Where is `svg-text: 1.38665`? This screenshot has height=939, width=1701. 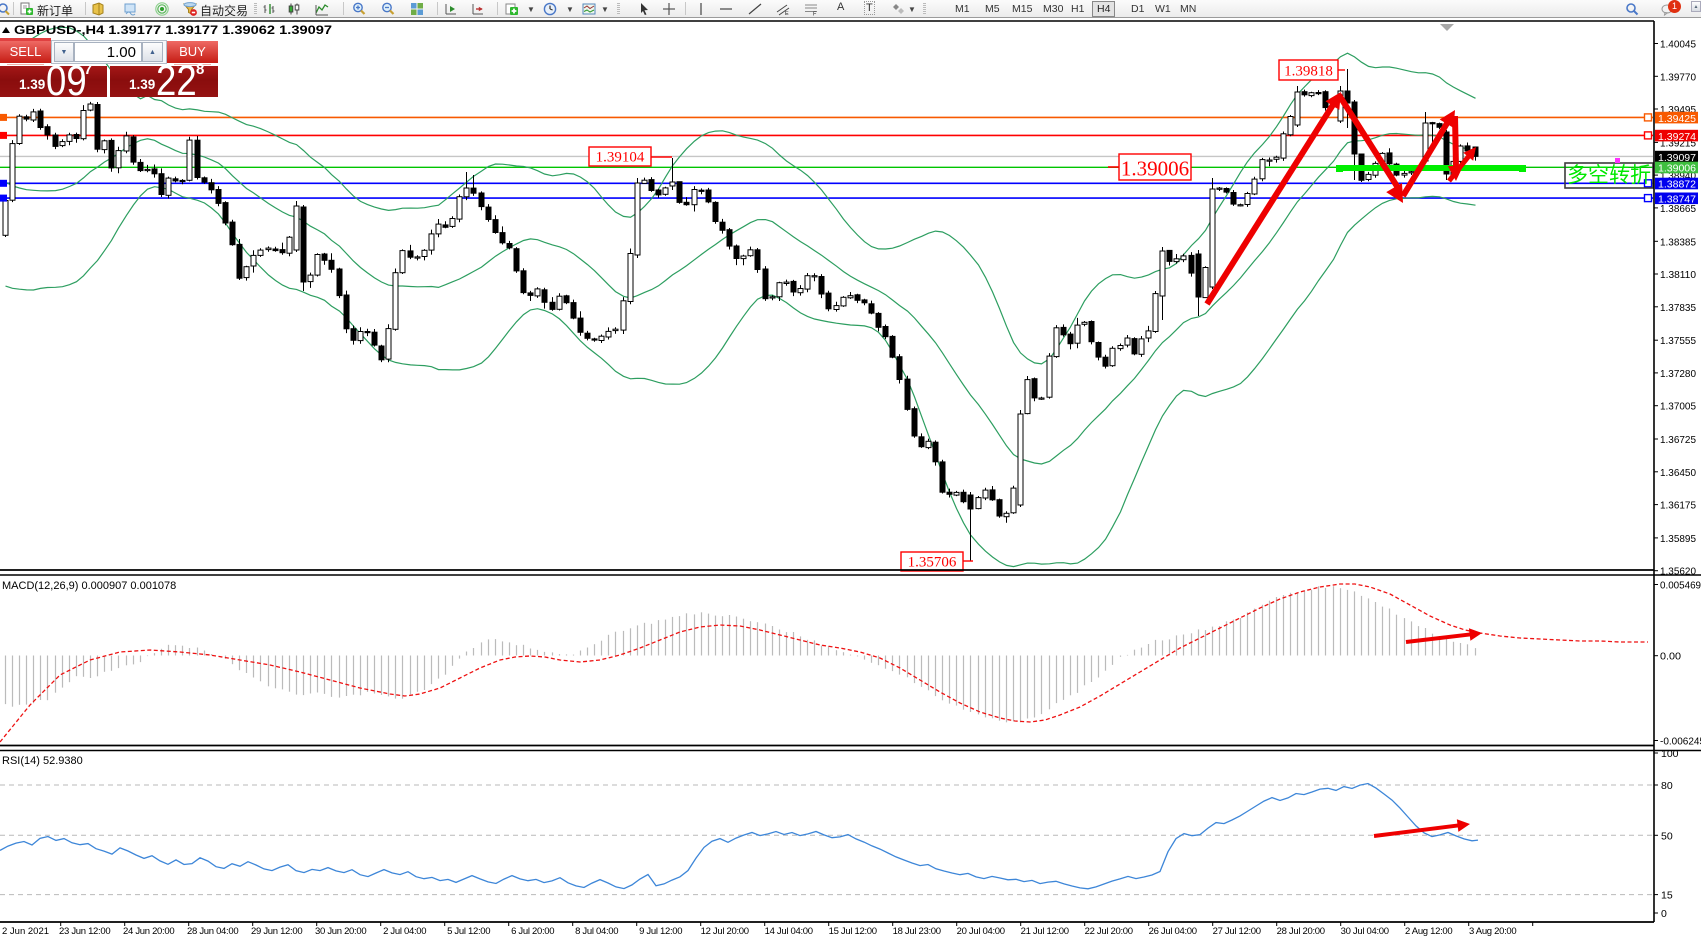 svg-text: 1.38665 is located at coordinates (1678, 209).